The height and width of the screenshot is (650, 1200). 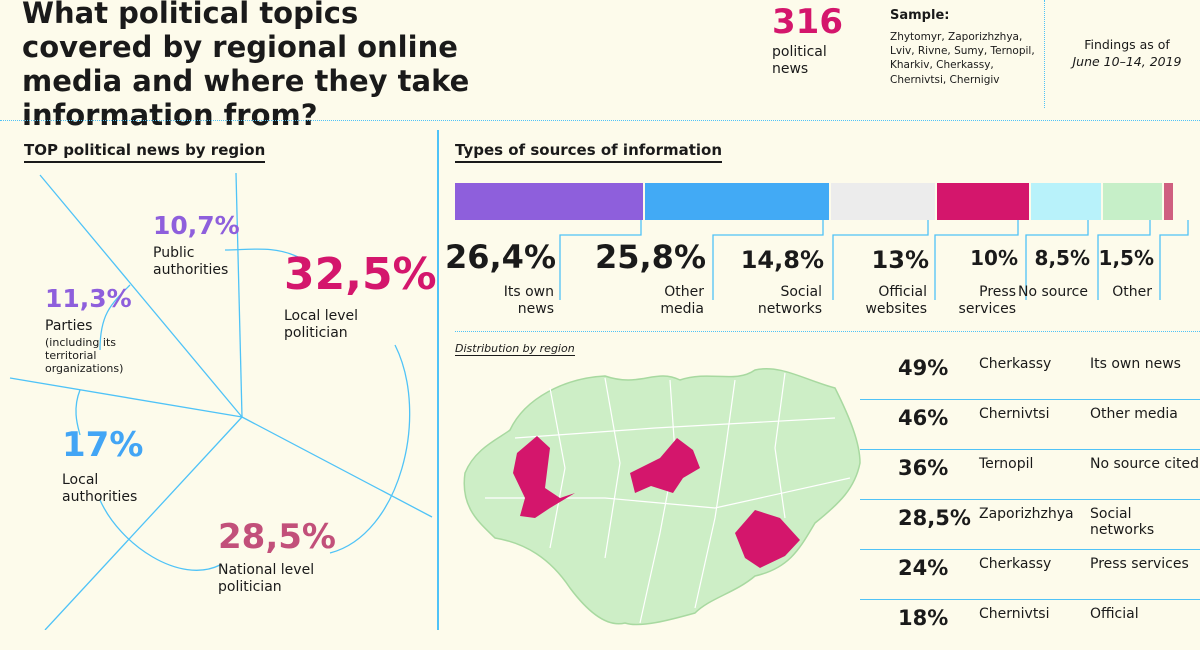 I want to click on findings-date: June 10–14, 2019, so click(x=1127, y=61).